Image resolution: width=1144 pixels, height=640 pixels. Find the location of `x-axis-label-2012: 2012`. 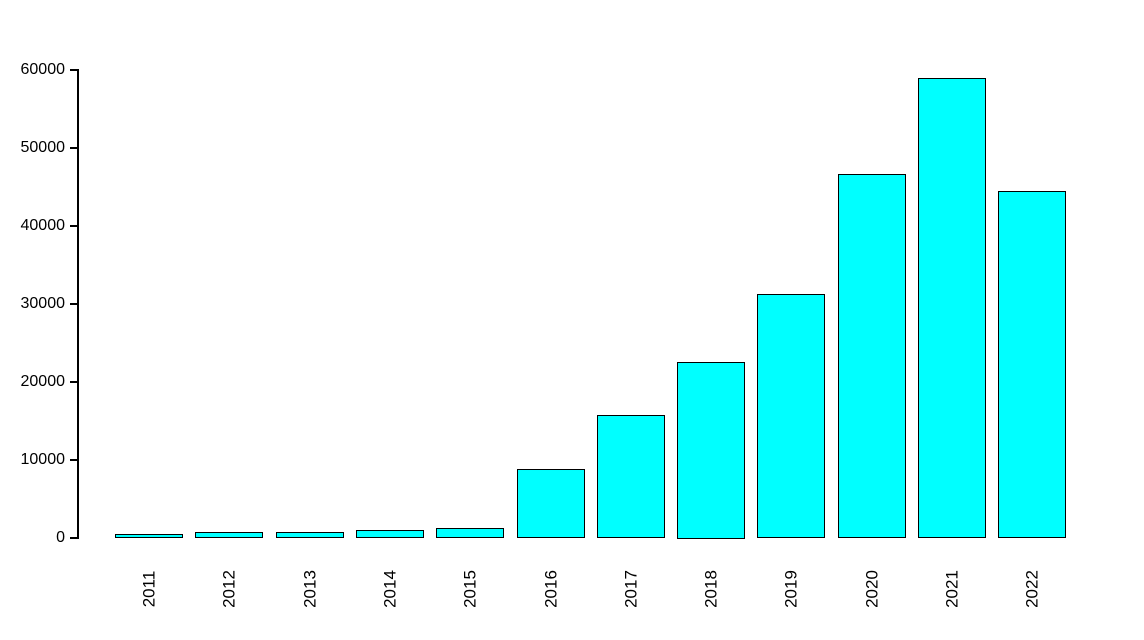

x-axis-label-2012: 2012 is located at coordinates (229, 589).